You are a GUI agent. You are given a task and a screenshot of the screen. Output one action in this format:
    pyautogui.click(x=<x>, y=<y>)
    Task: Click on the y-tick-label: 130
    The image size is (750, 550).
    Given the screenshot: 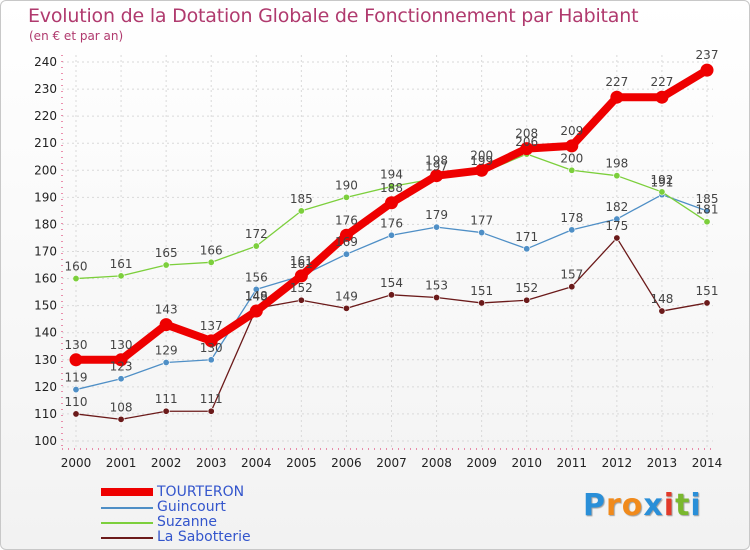 What is the action you would take?
    pyautogui.click(x=45, y=360)
    